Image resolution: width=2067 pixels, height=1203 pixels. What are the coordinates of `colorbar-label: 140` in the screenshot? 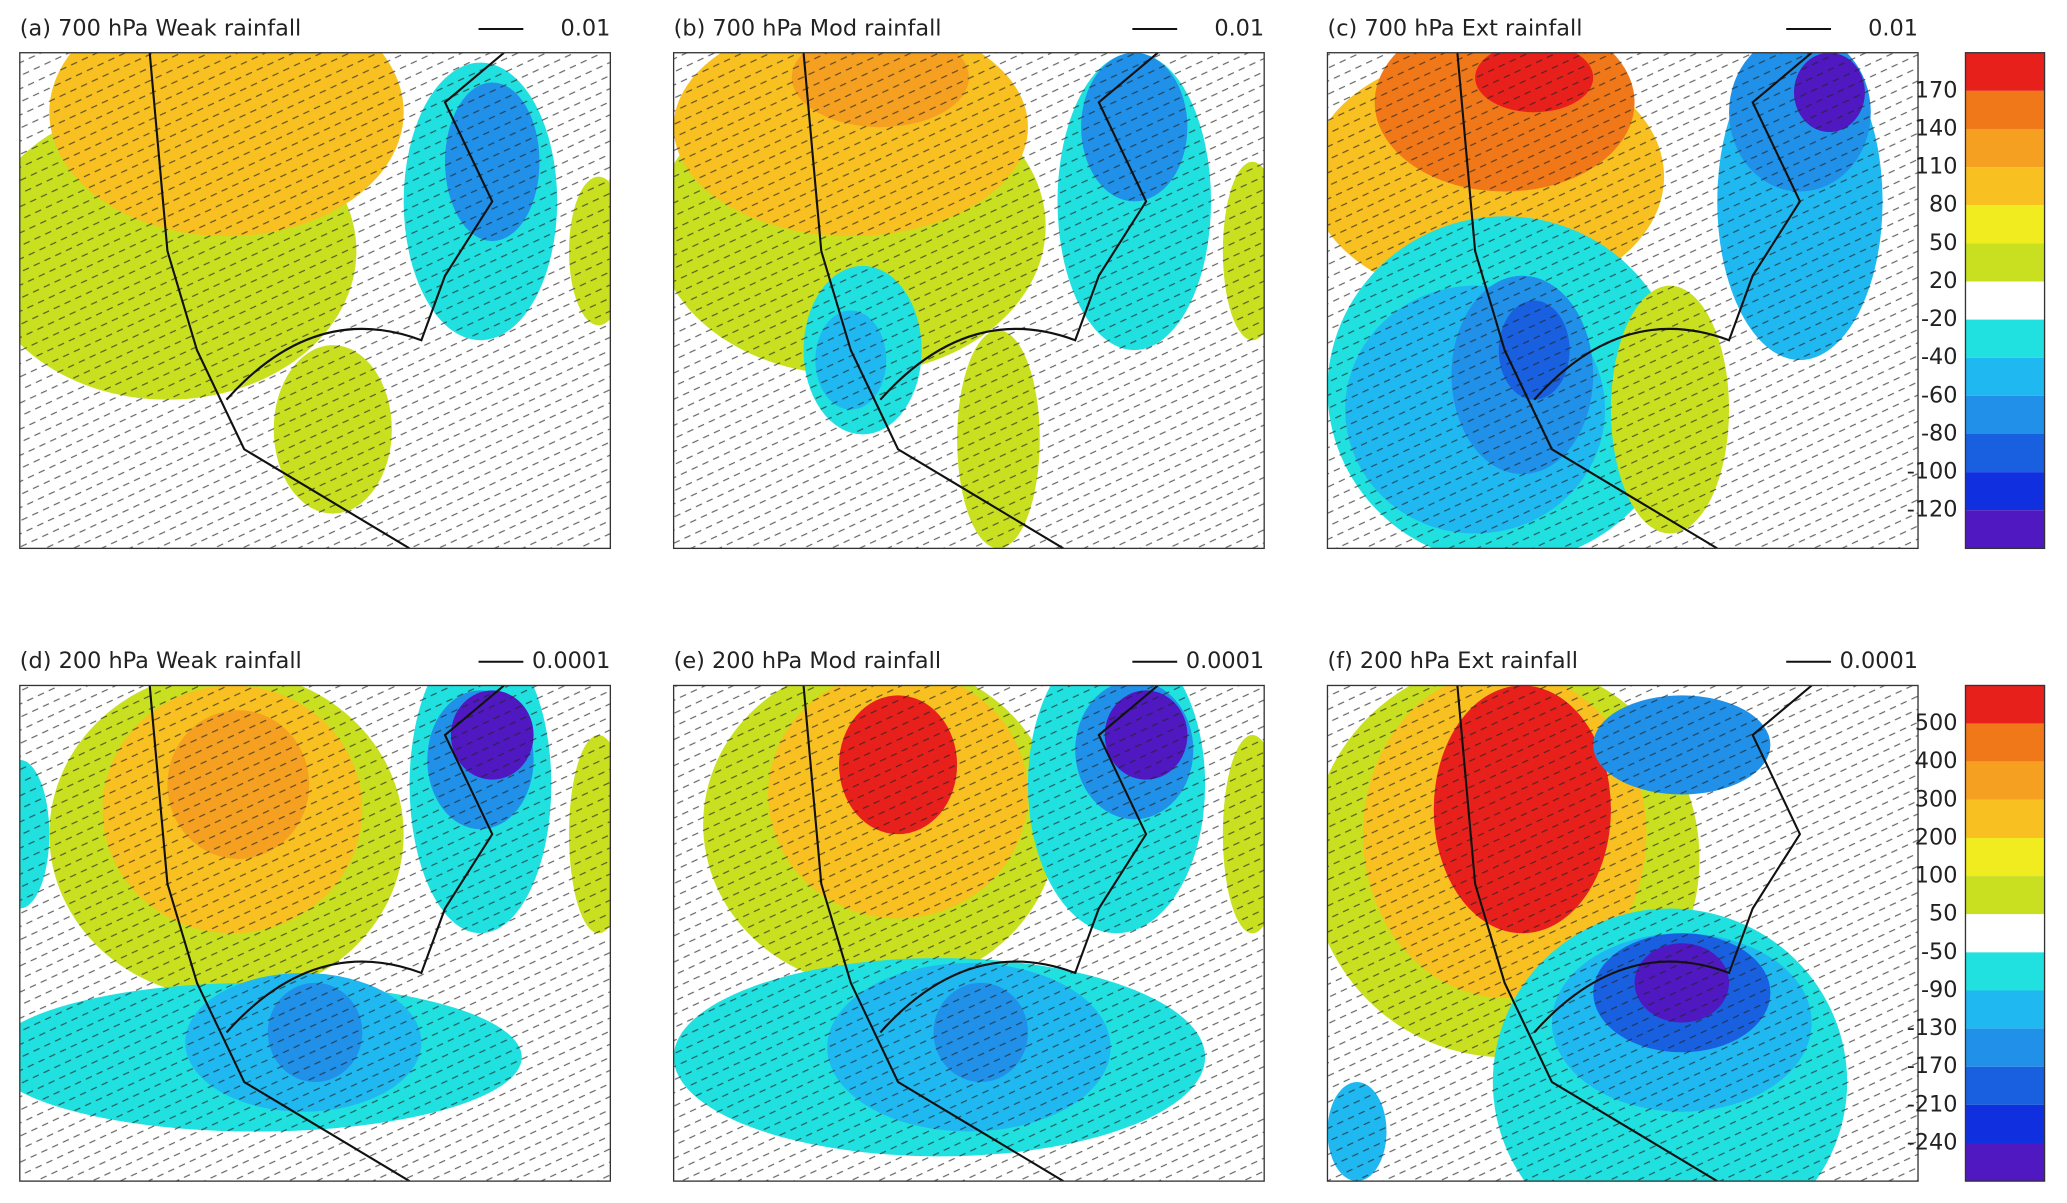 It's located at (1936, 128).